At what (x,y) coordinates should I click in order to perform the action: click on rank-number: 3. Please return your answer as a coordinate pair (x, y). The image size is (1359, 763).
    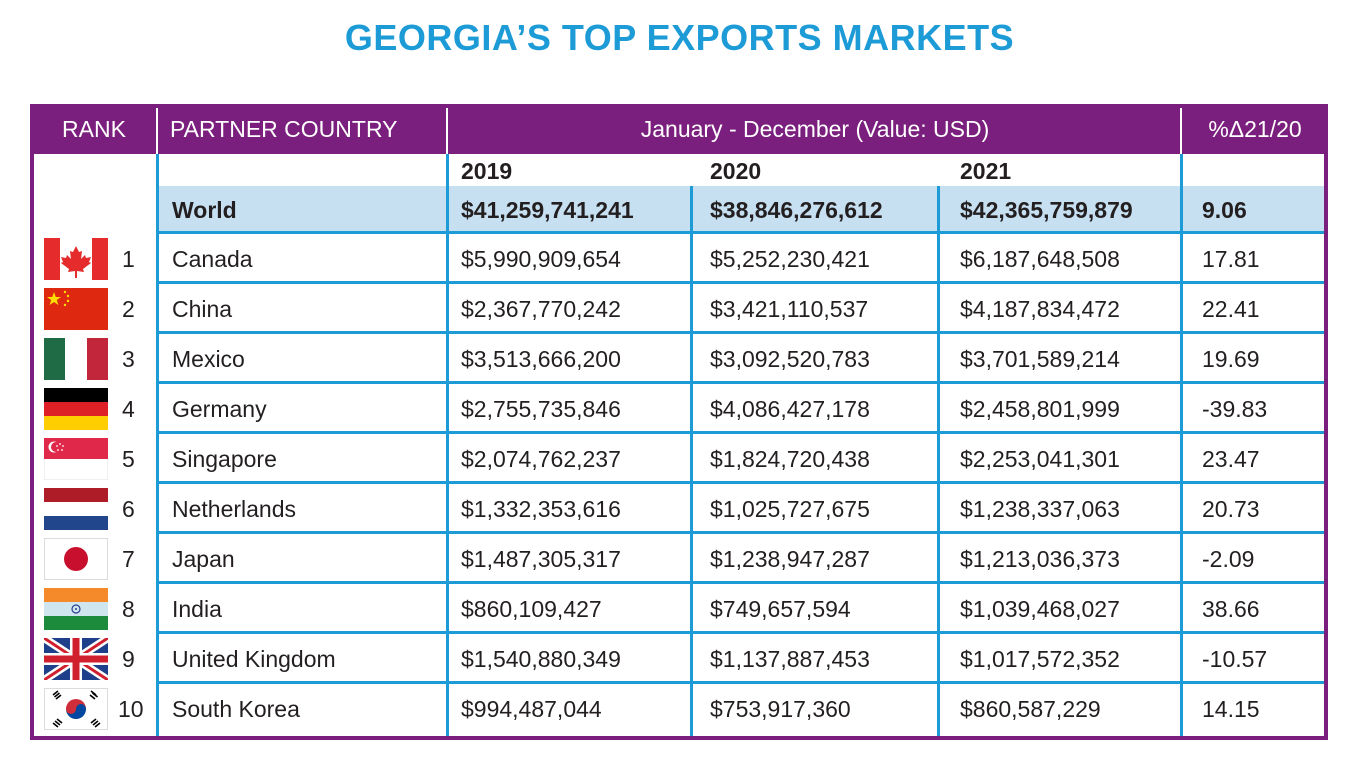
    Looking at the image, I should click on (128, 359).